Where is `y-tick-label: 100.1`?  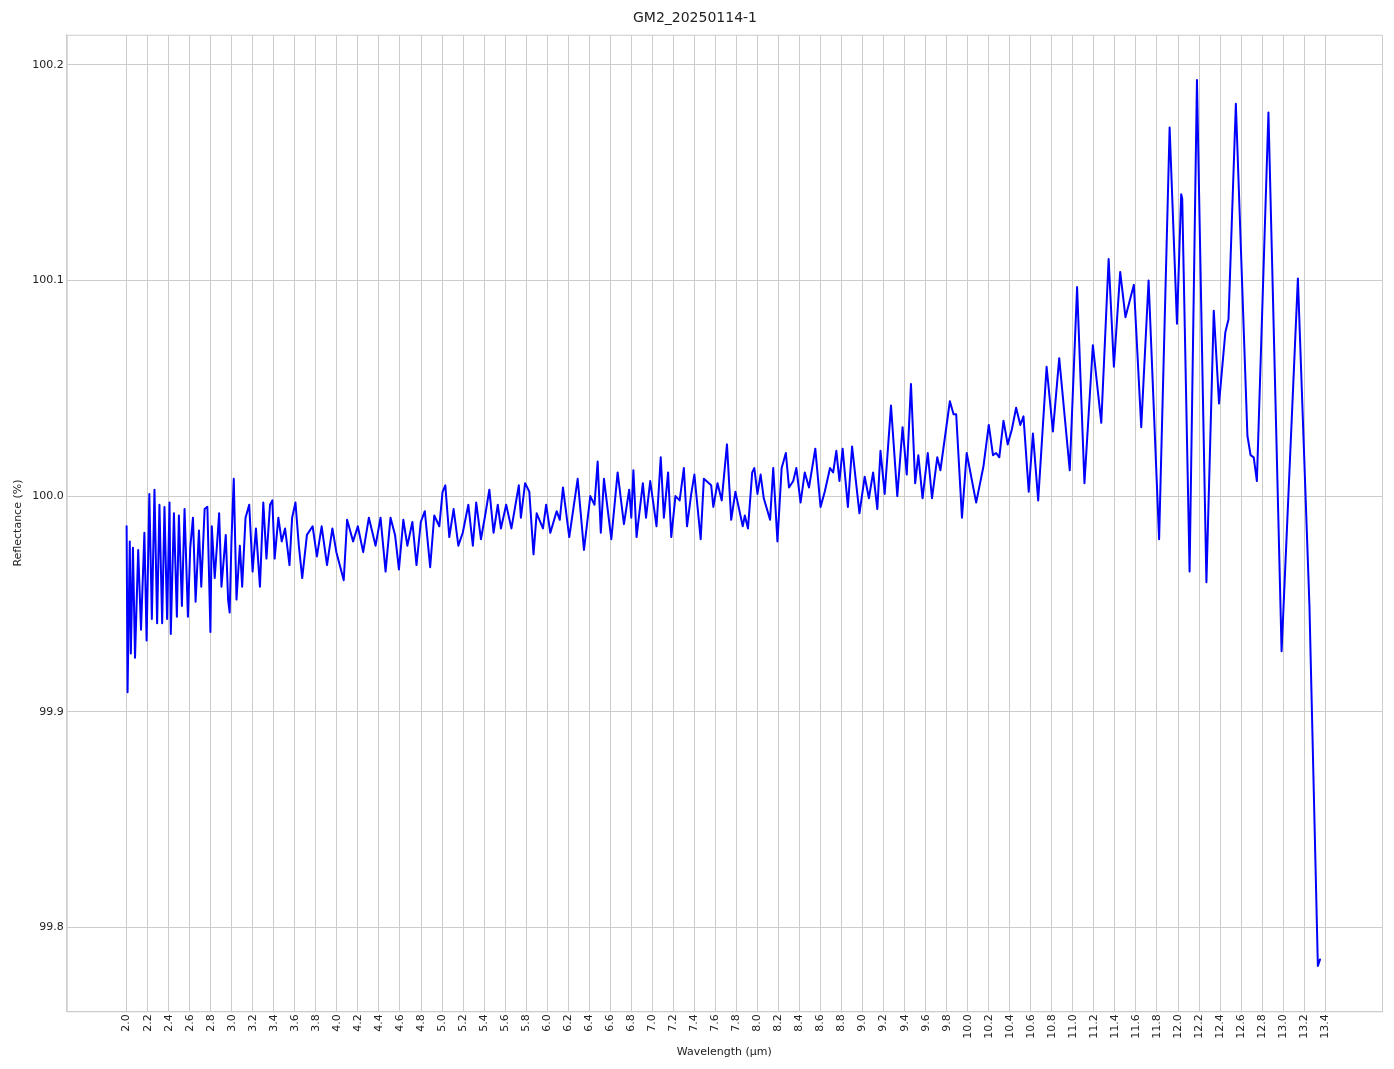 y-tick-label: 100.1 is located at coordinates (48, 280).